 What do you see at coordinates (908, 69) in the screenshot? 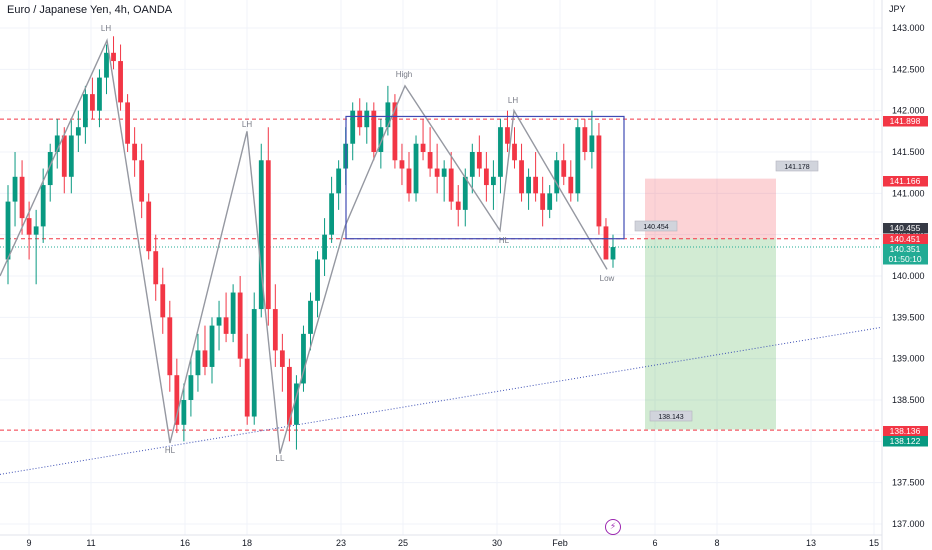
I see `y-tick-label: 142.500` at bounding box center [908, 69].